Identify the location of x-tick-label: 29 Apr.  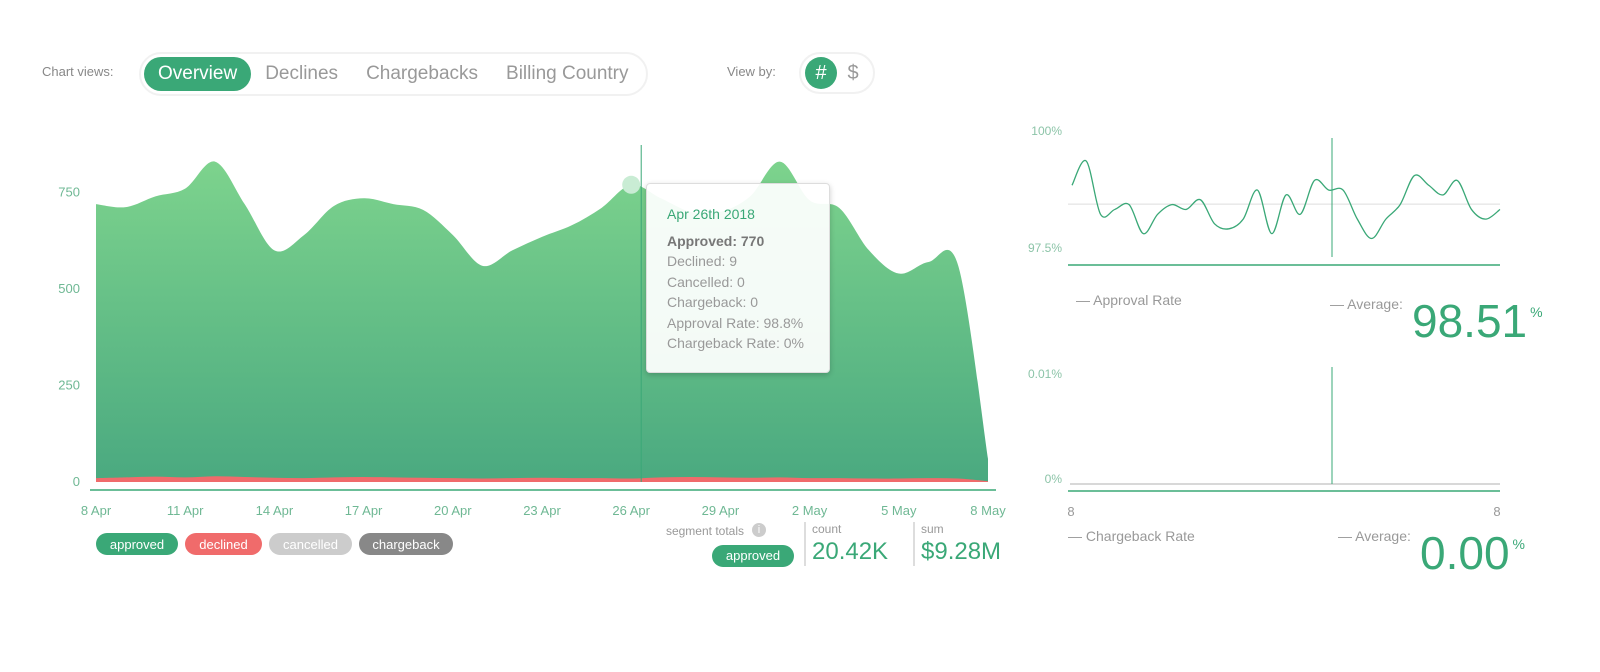
(721, 510).